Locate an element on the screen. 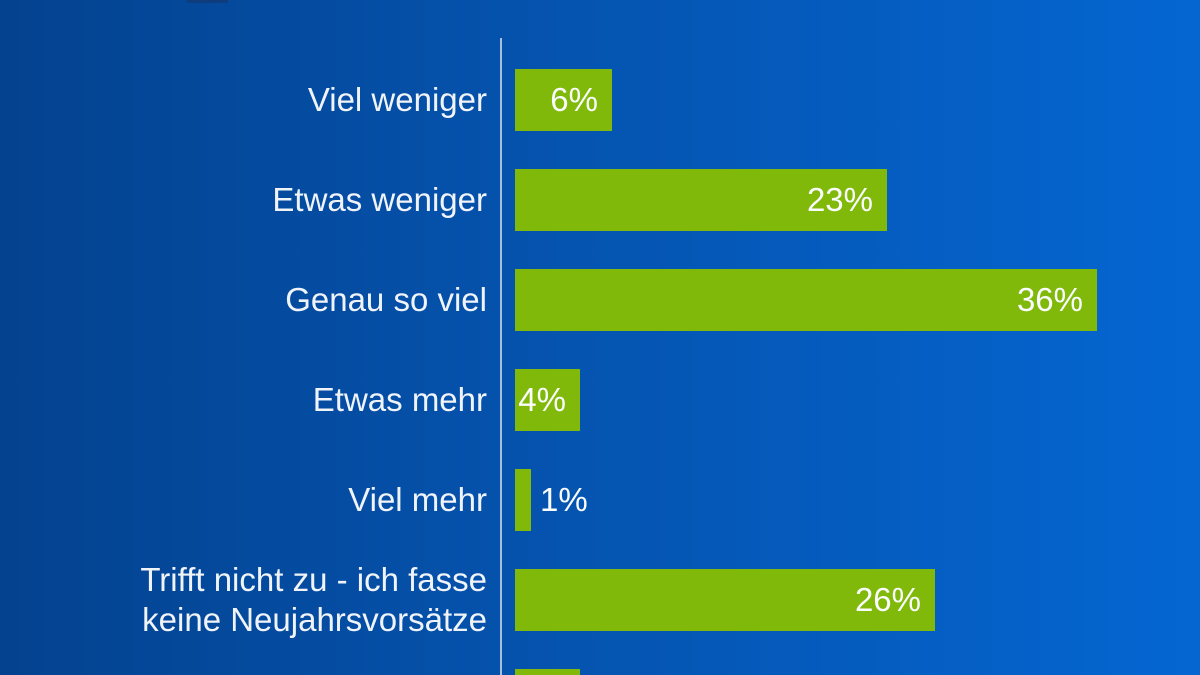  bar-cell is located at coordinates (857, 672).